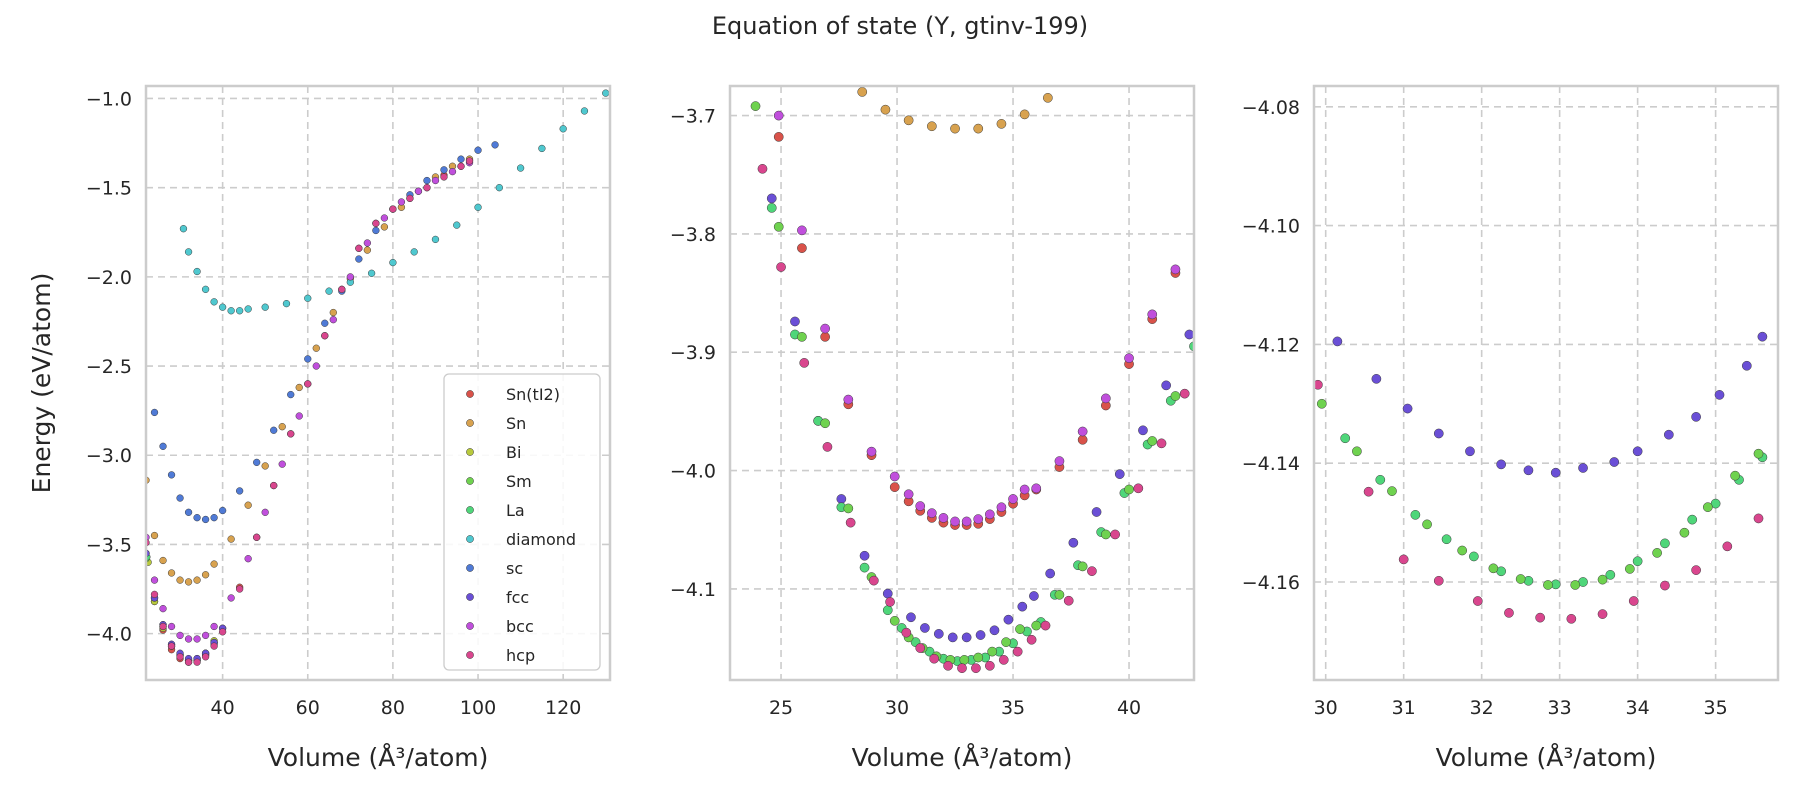 This screenshot has height=800, width=1800. Describe the element at coordinates (516, 423) in the screenshot. I see `legend-label: Sn` at that location.